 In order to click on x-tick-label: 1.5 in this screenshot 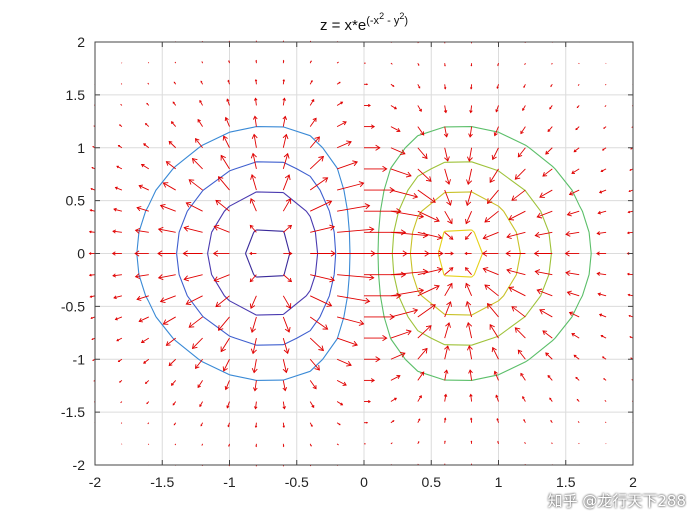, I will do `click(566, 482)`.